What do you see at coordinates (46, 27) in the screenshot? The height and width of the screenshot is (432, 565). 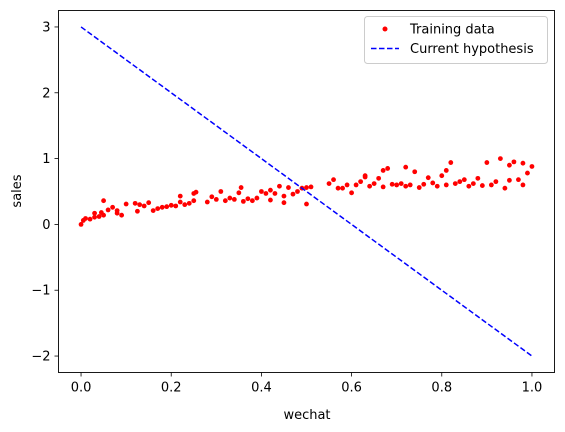 I see `y-tick-label: 3` at bounding box center [46, 27].